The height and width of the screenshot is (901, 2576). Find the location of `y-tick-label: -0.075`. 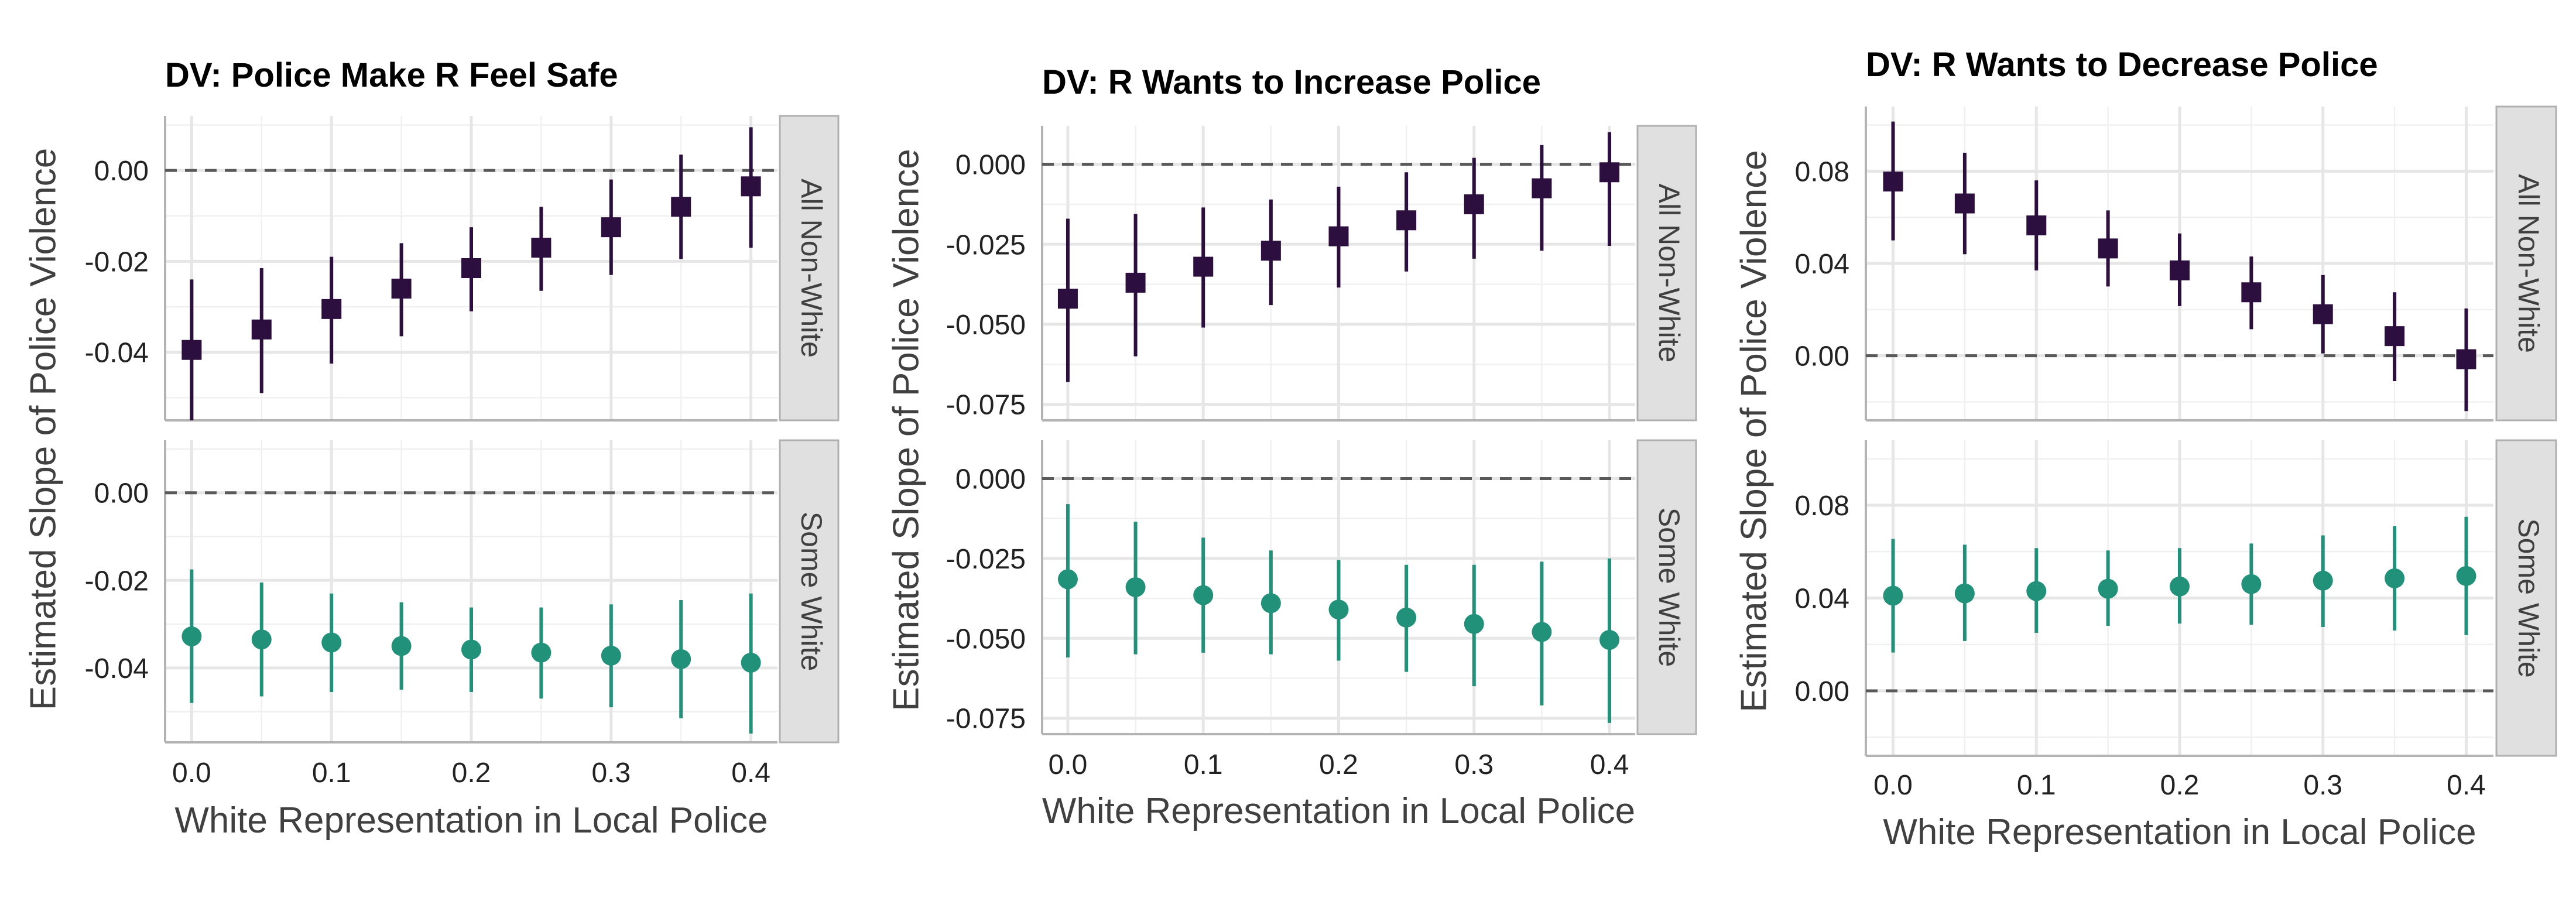

y-tick-label: -0.075 is located at coordinates (986, 719).